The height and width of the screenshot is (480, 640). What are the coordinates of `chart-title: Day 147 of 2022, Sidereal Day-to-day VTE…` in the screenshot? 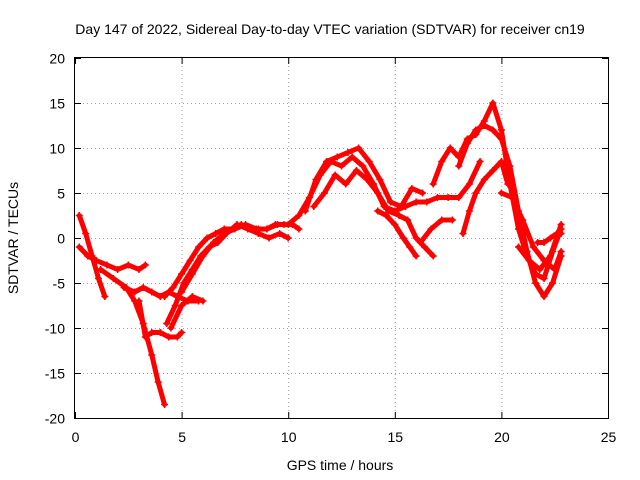 It's located at (330, 29).